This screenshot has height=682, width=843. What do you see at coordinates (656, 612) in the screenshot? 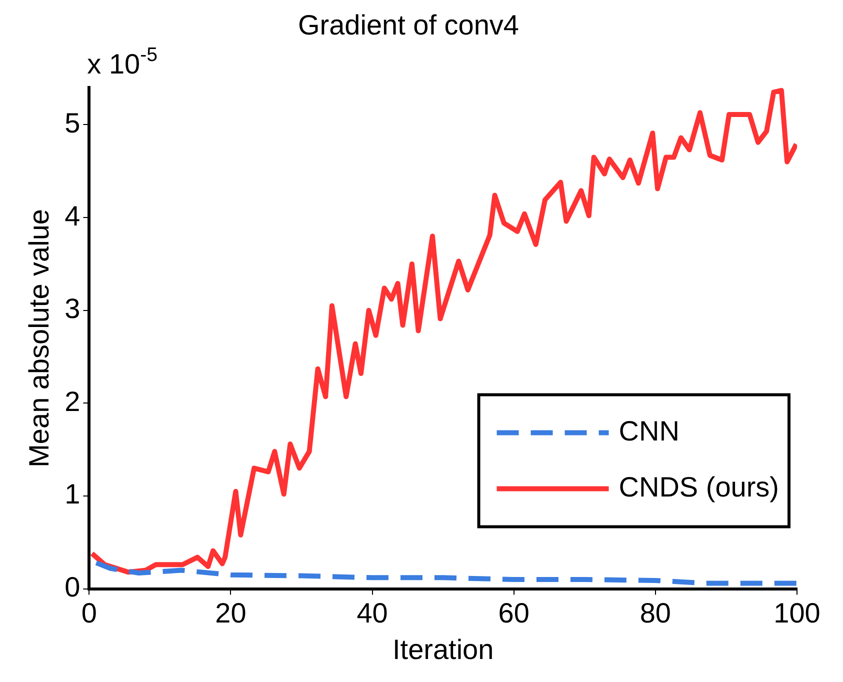
I see `x-tick-label: 80` at bounding box center [656, 612].